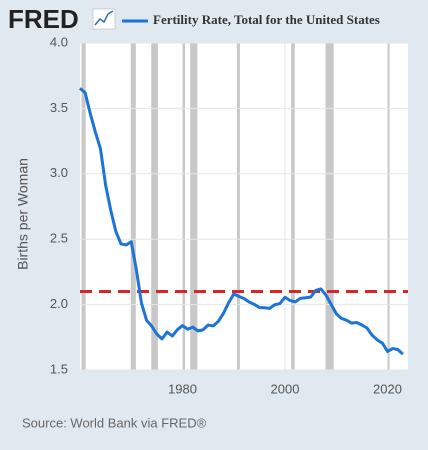 The image size is (428, 450). What do you see at coordinates (182, 388) in the screenshot?
I see `x-tick-label: 1980` at bounding box center [182, 388].